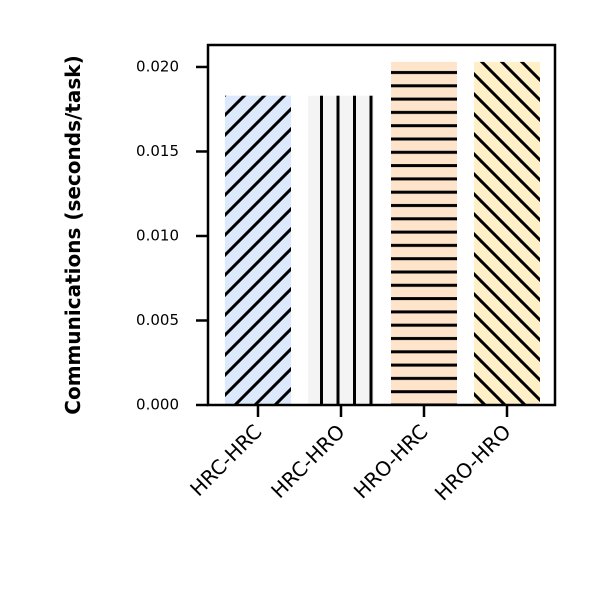  Describe the element at coordinates (157, 320) in the screenshot. I see `y-tick-label: 0.005` at that location.